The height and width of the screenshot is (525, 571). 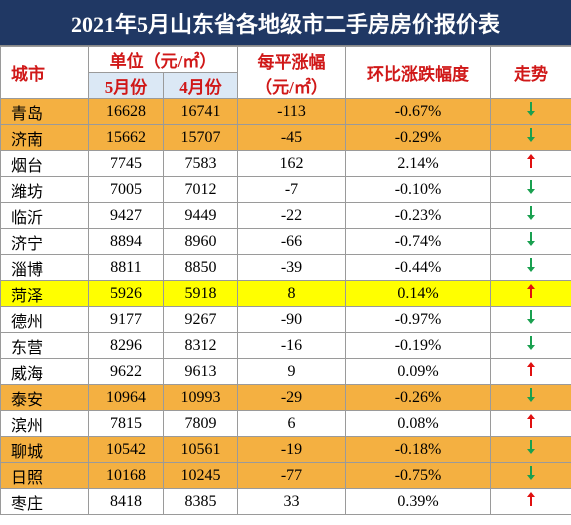 What do you see at coordinates (292, 241) in the screenshot?
I see `value-cell: -66` at bounding box center [292, 241].